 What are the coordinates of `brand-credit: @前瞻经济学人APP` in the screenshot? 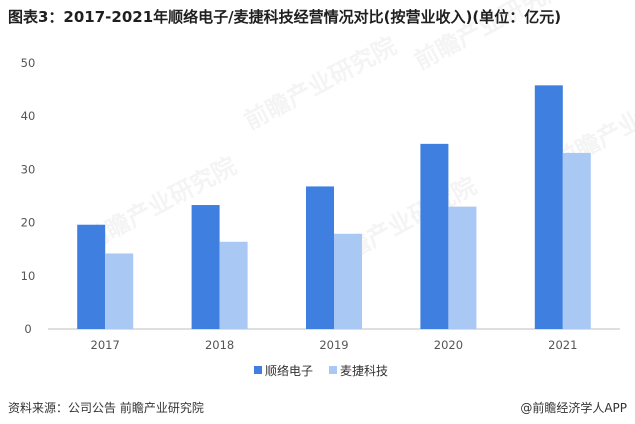 It's located at (573, 408).